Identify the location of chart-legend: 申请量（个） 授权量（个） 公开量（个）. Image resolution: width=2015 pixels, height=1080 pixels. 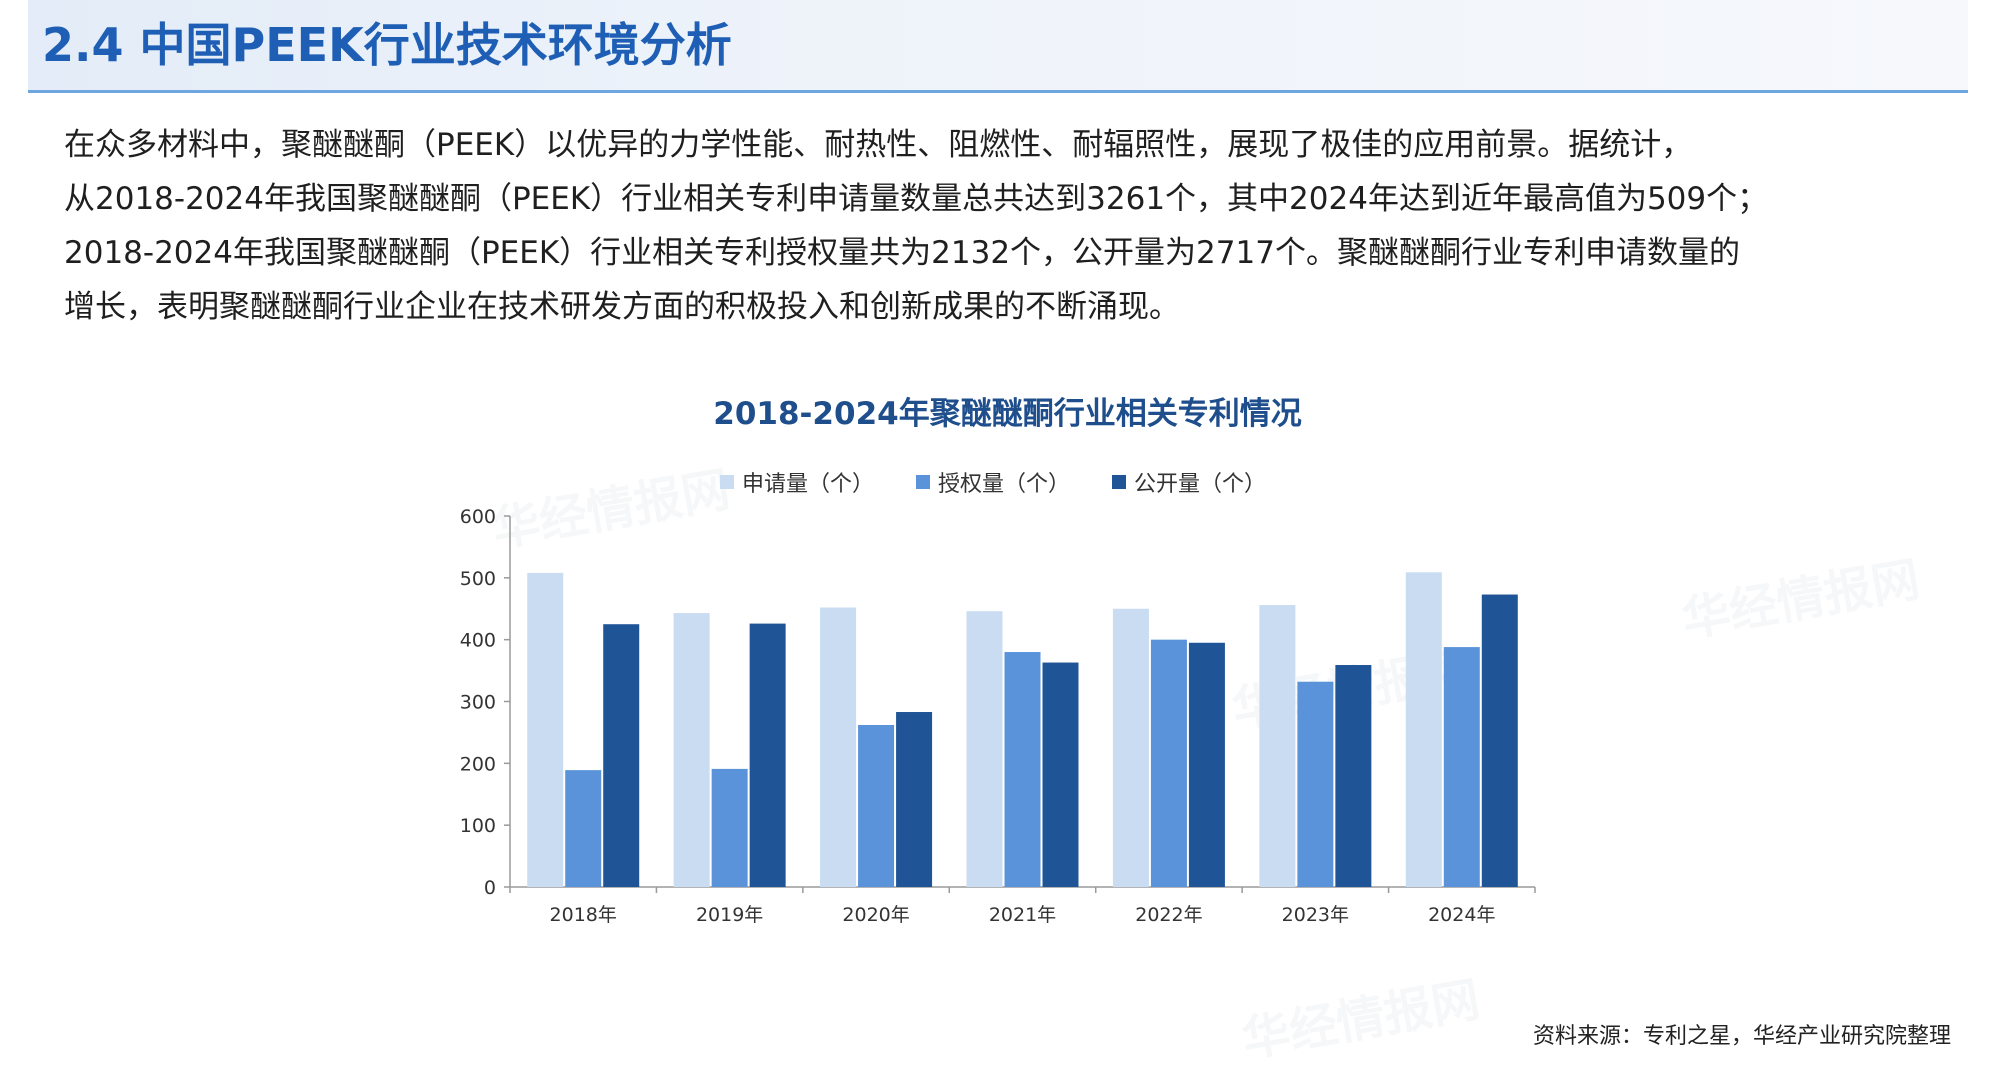
(993, 482).